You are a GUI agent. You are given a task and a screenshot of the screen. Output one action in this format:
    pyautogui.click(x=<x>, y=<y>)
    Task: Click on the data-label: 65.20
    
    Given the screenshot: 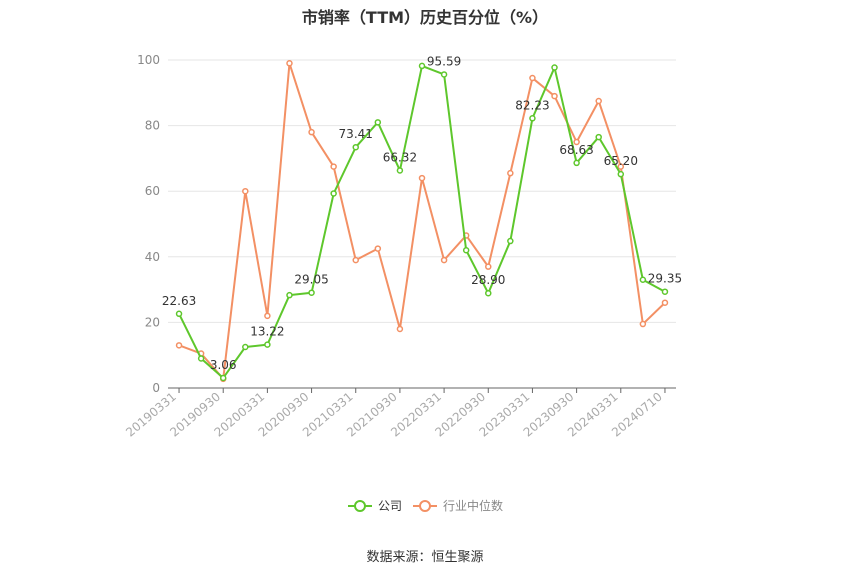 What is the action you would take?
    pyautogui.click(x=621, y=161)
    